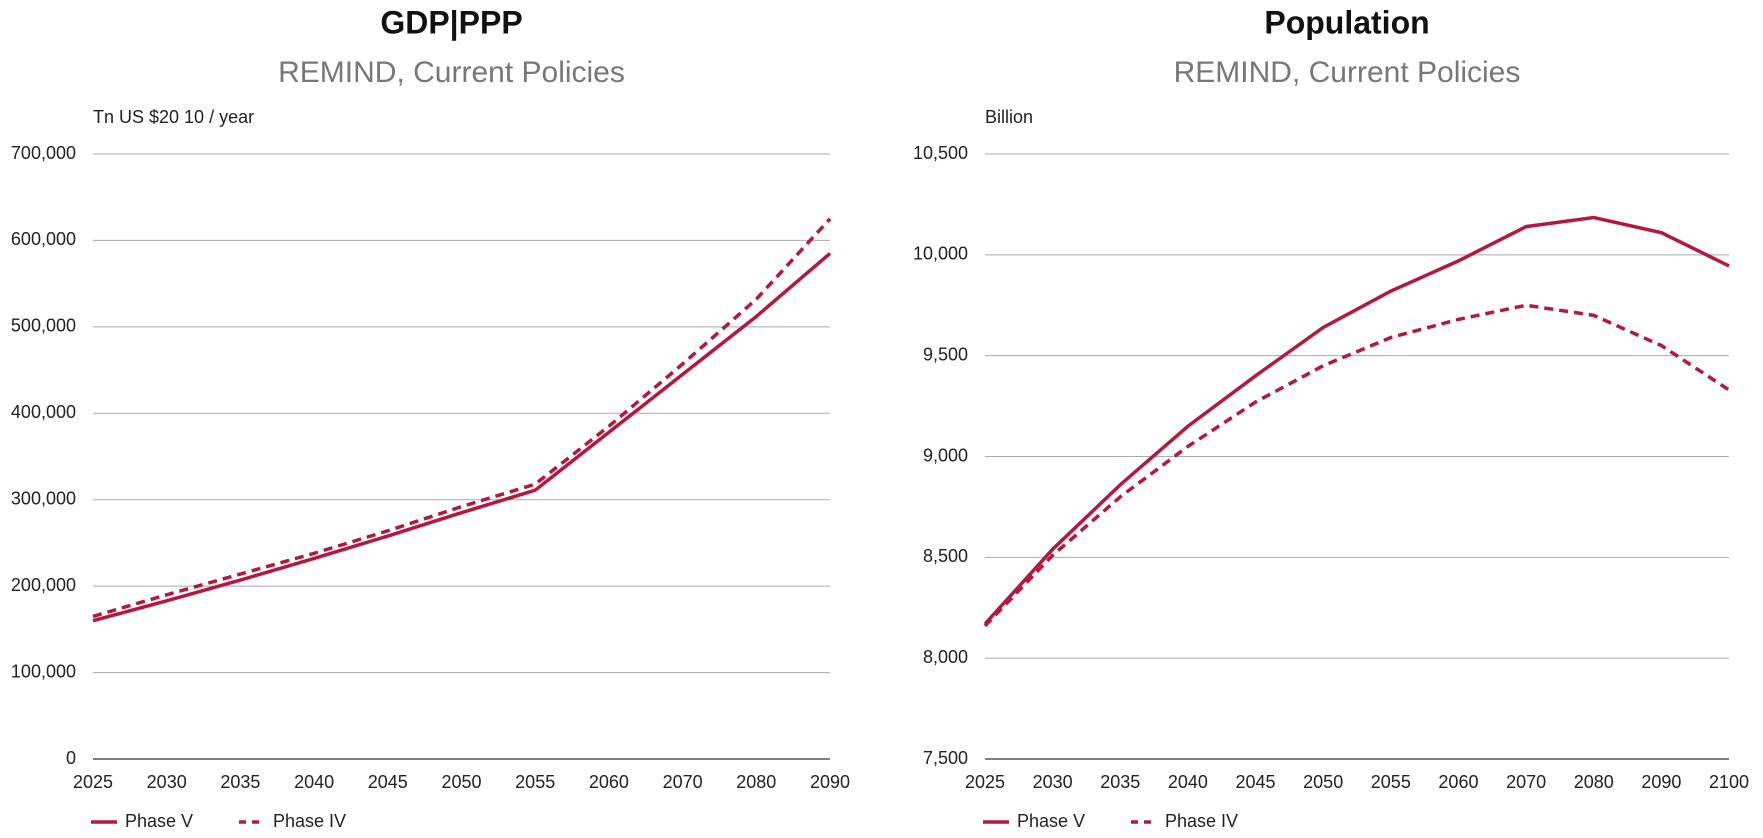 Image resolution: width=1763 pixels, height=838 pixels. Describe the element at coordinates (945, 455) in the screenshot. I see `y-tick-label: 9,000` at that location.